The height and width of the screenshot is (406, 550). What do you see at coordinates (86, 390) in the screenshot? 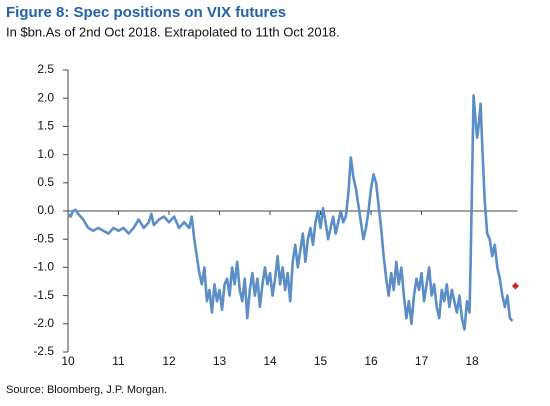
I see `source-note: Source: Bloomberg, J.P. Morgan.` at bounding box center [86, 390].